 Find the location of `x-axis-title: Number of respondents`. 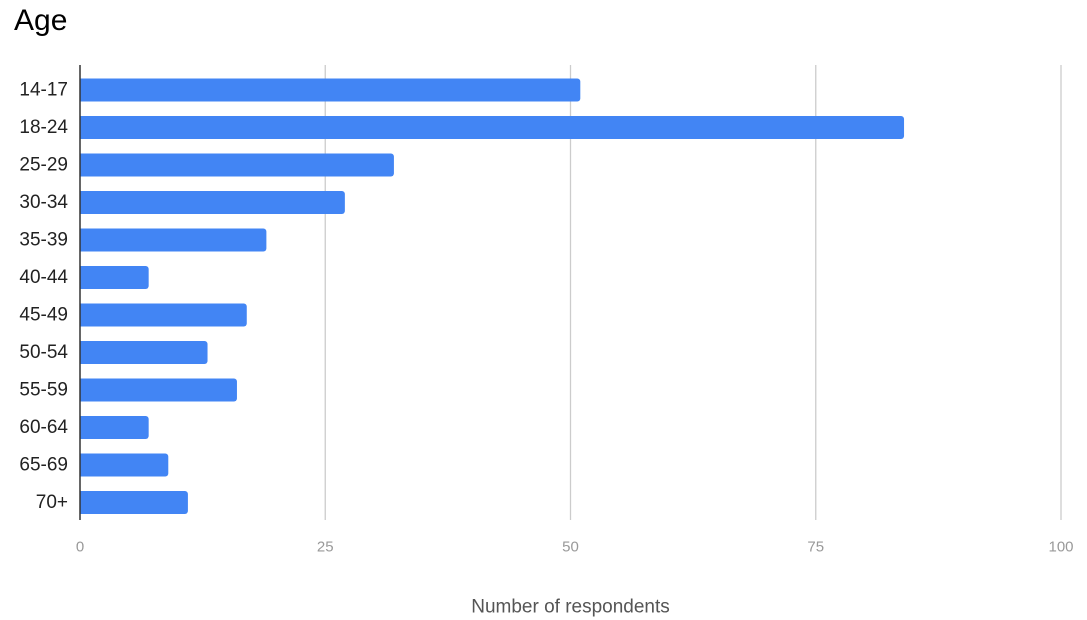

x-axis-title: Number of respondents is located at coordinates (570, 607).